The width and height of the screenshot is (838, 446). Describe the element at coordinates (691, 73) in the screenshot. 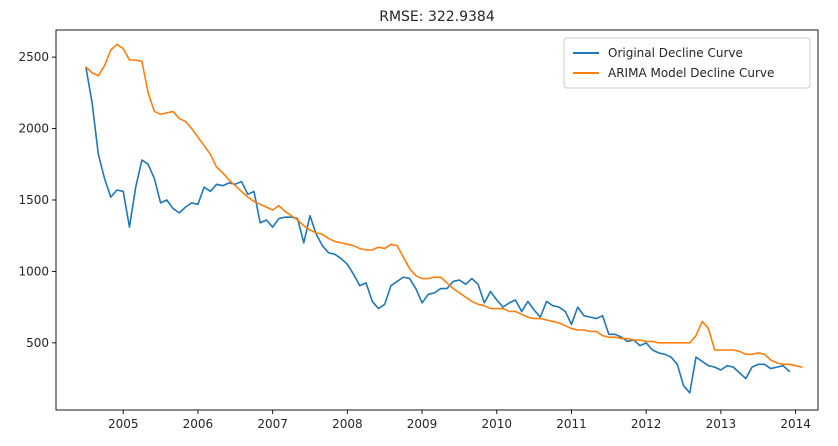

I see `legend-label-1: ARIMA Model Decline Curve` at that location.